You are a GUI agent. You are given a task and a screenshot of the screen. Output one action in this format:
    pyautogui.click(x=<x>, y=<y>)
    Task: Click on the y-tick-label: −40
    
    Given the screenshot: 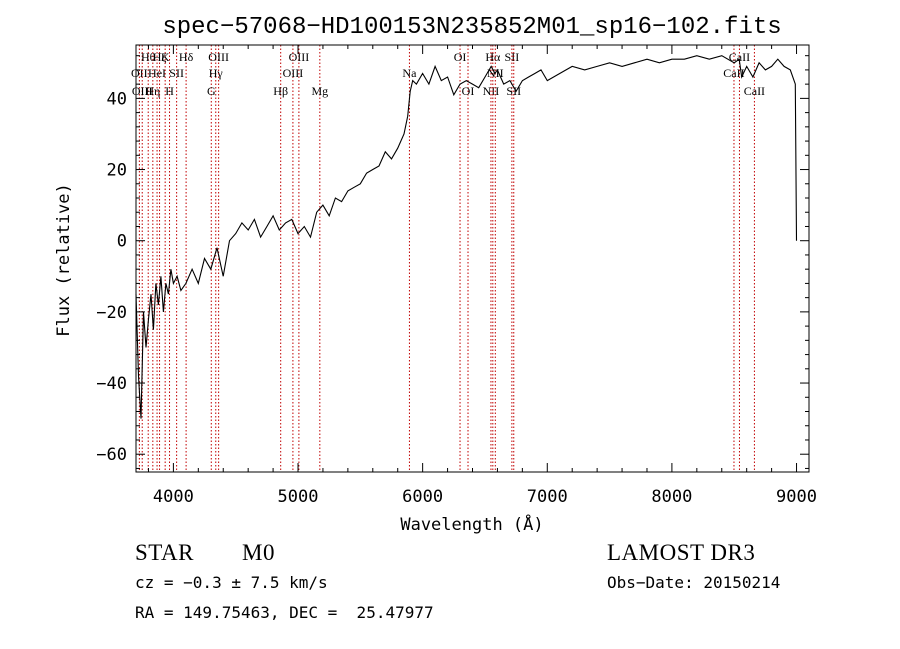 What is the action you would take?
    pyautogui.click(x=111, y=384)
    